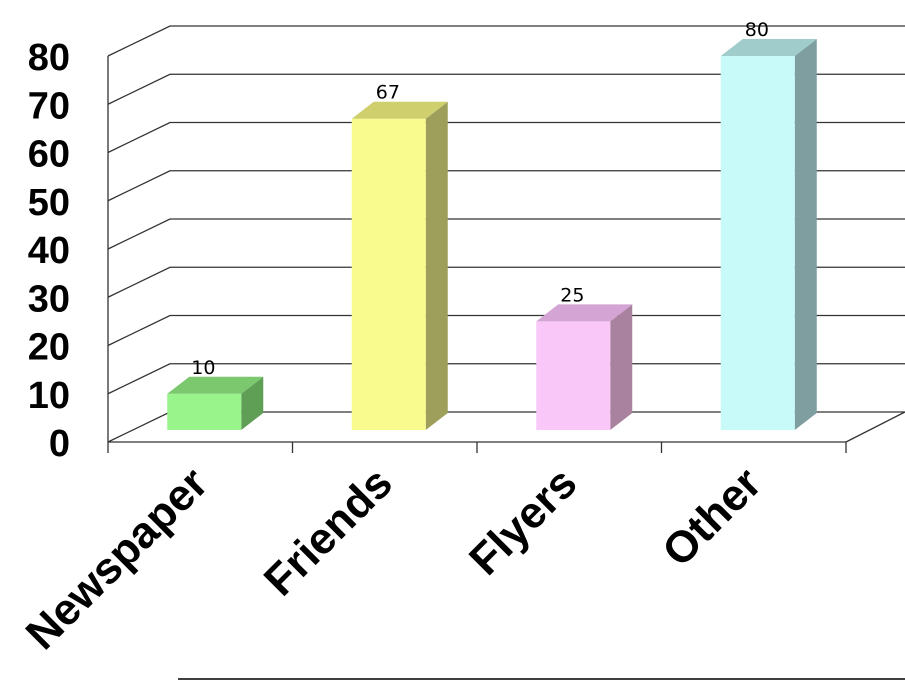 The image size is (905, 683). Describe the element at coordinates (712, 517) in the screenshot. I see `x-tick-label: Other` at that location.